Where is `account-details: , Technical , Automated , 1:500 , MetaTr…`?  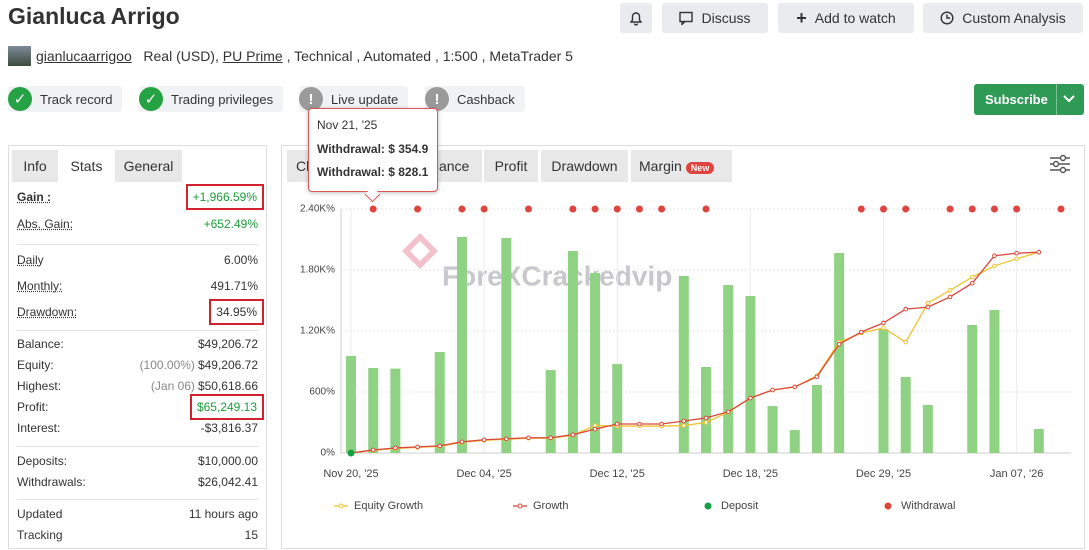 account-details: , Technical , Automated , 1:500 , MetaTr… is located at coordinates (429, 56).